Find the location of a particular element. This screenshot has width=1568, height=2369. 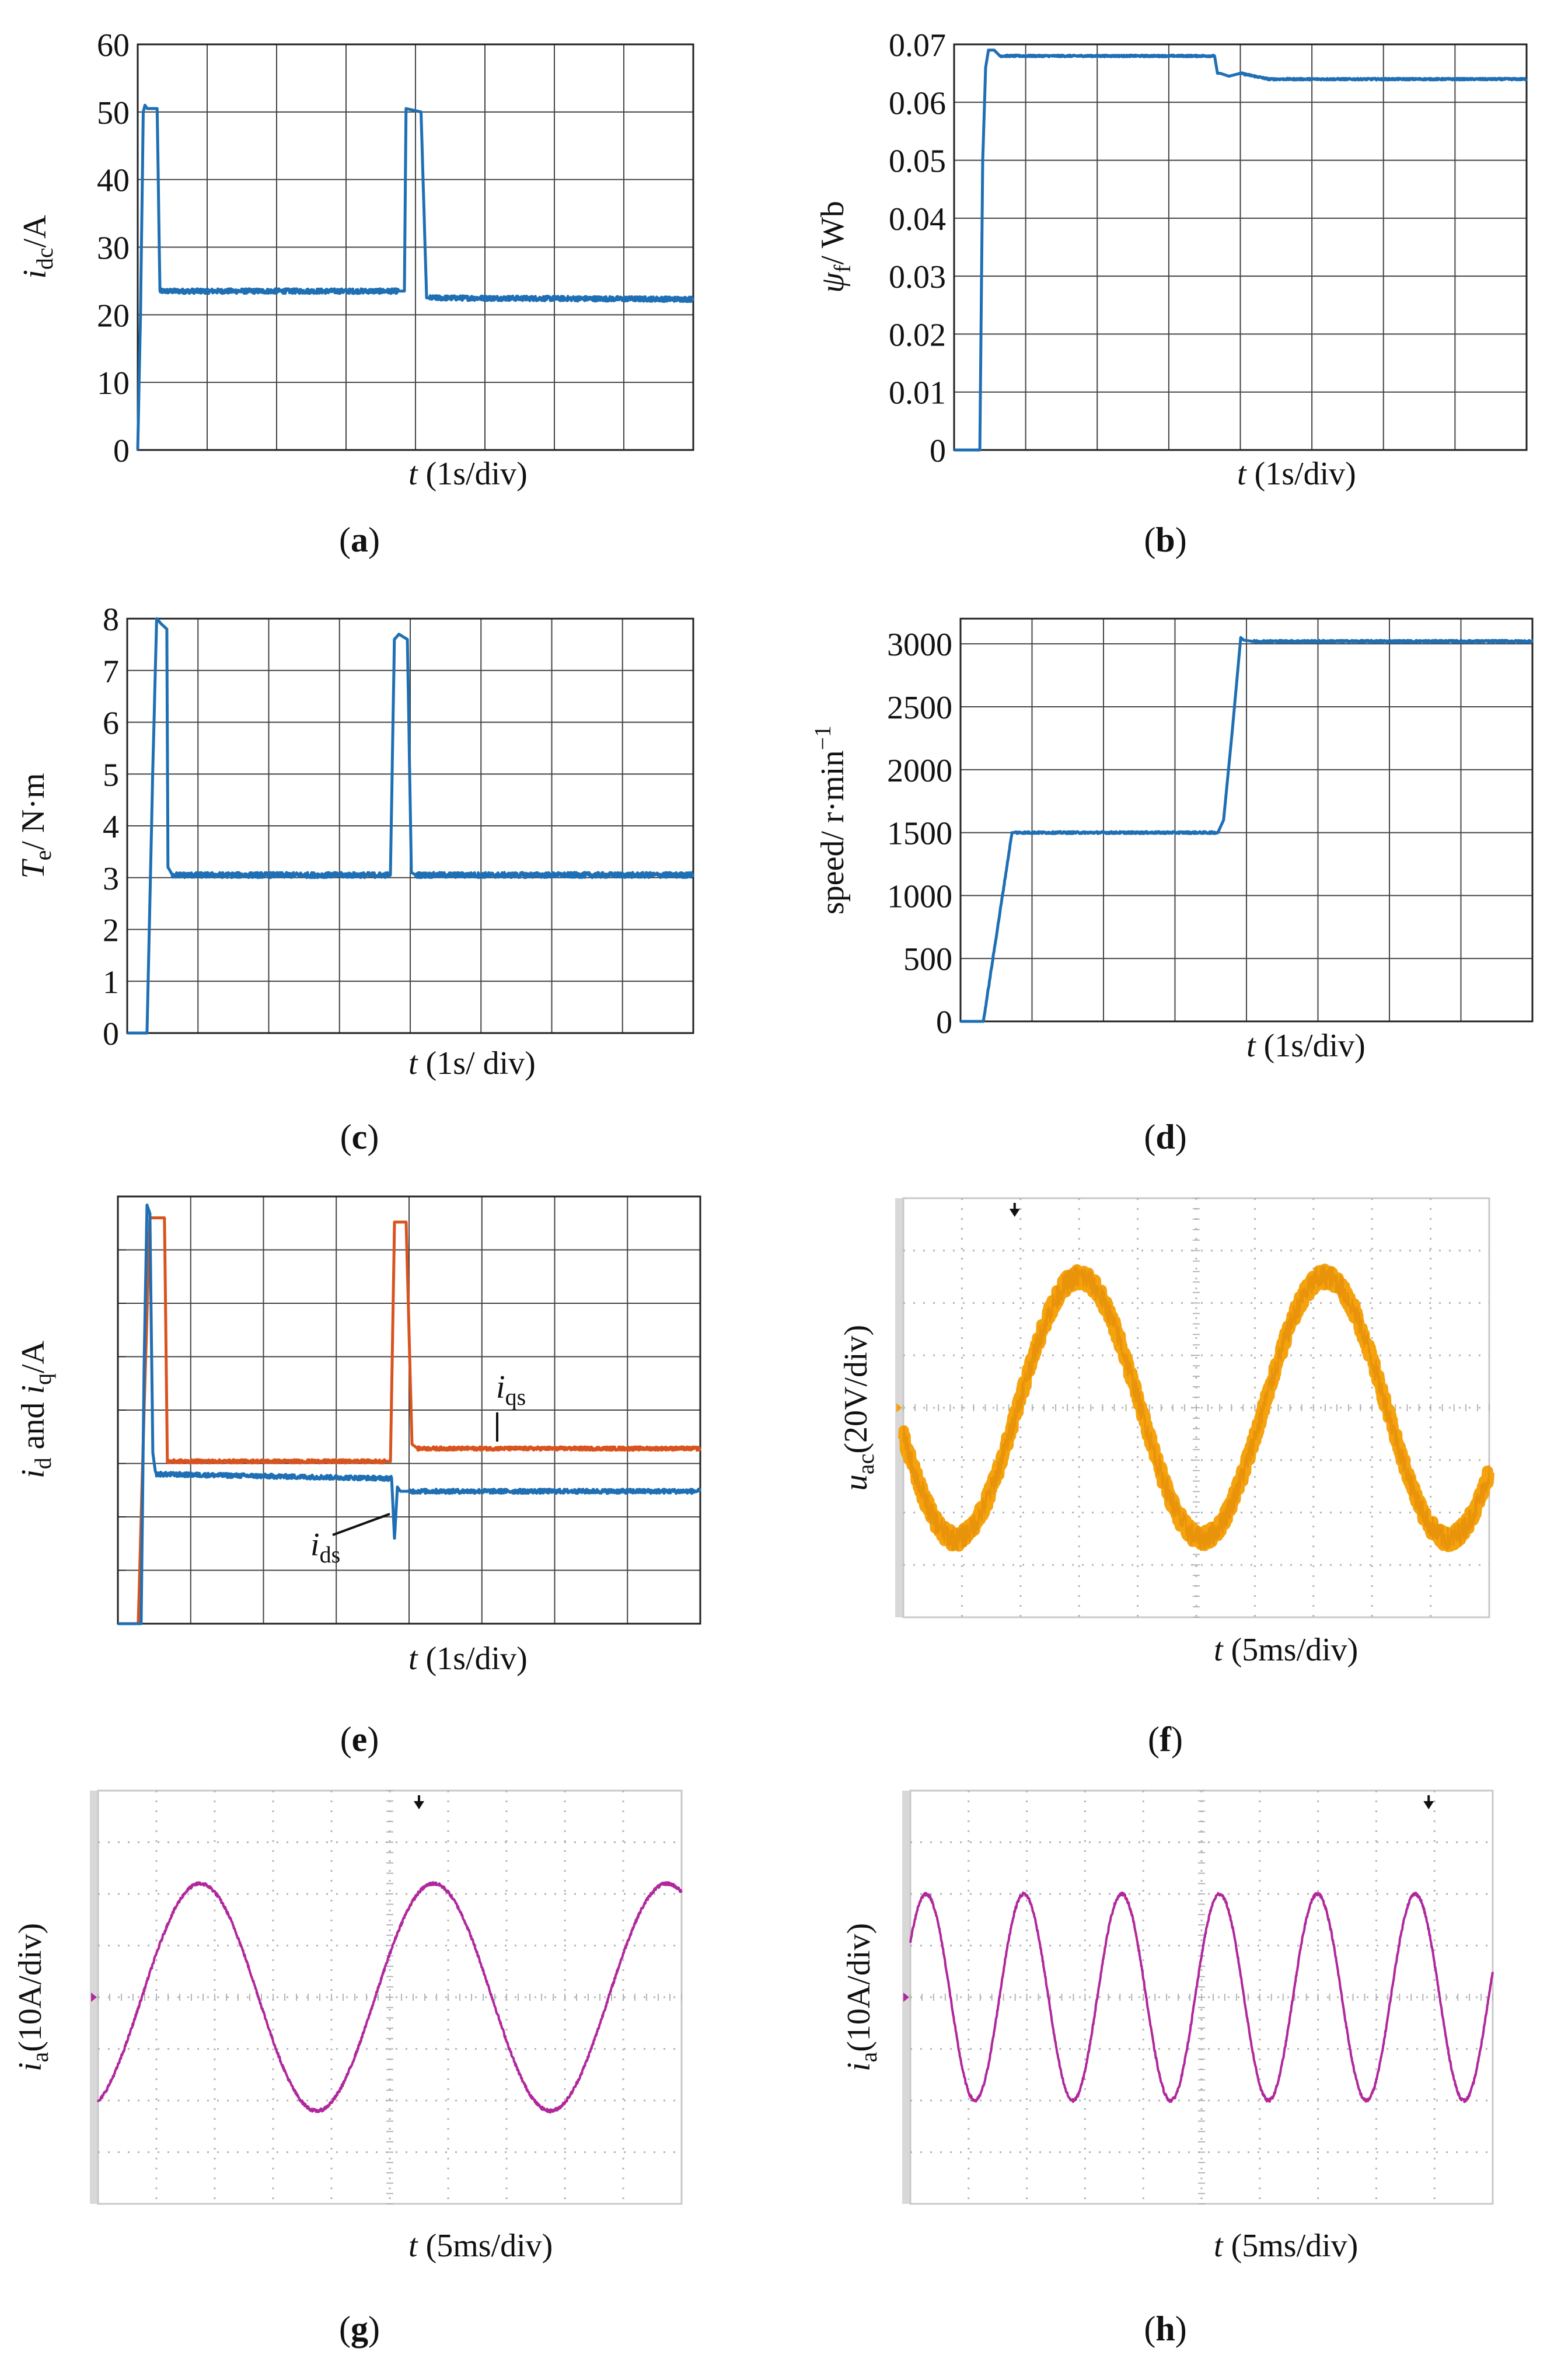

grid-h is located at coordinates (1201, 1997).